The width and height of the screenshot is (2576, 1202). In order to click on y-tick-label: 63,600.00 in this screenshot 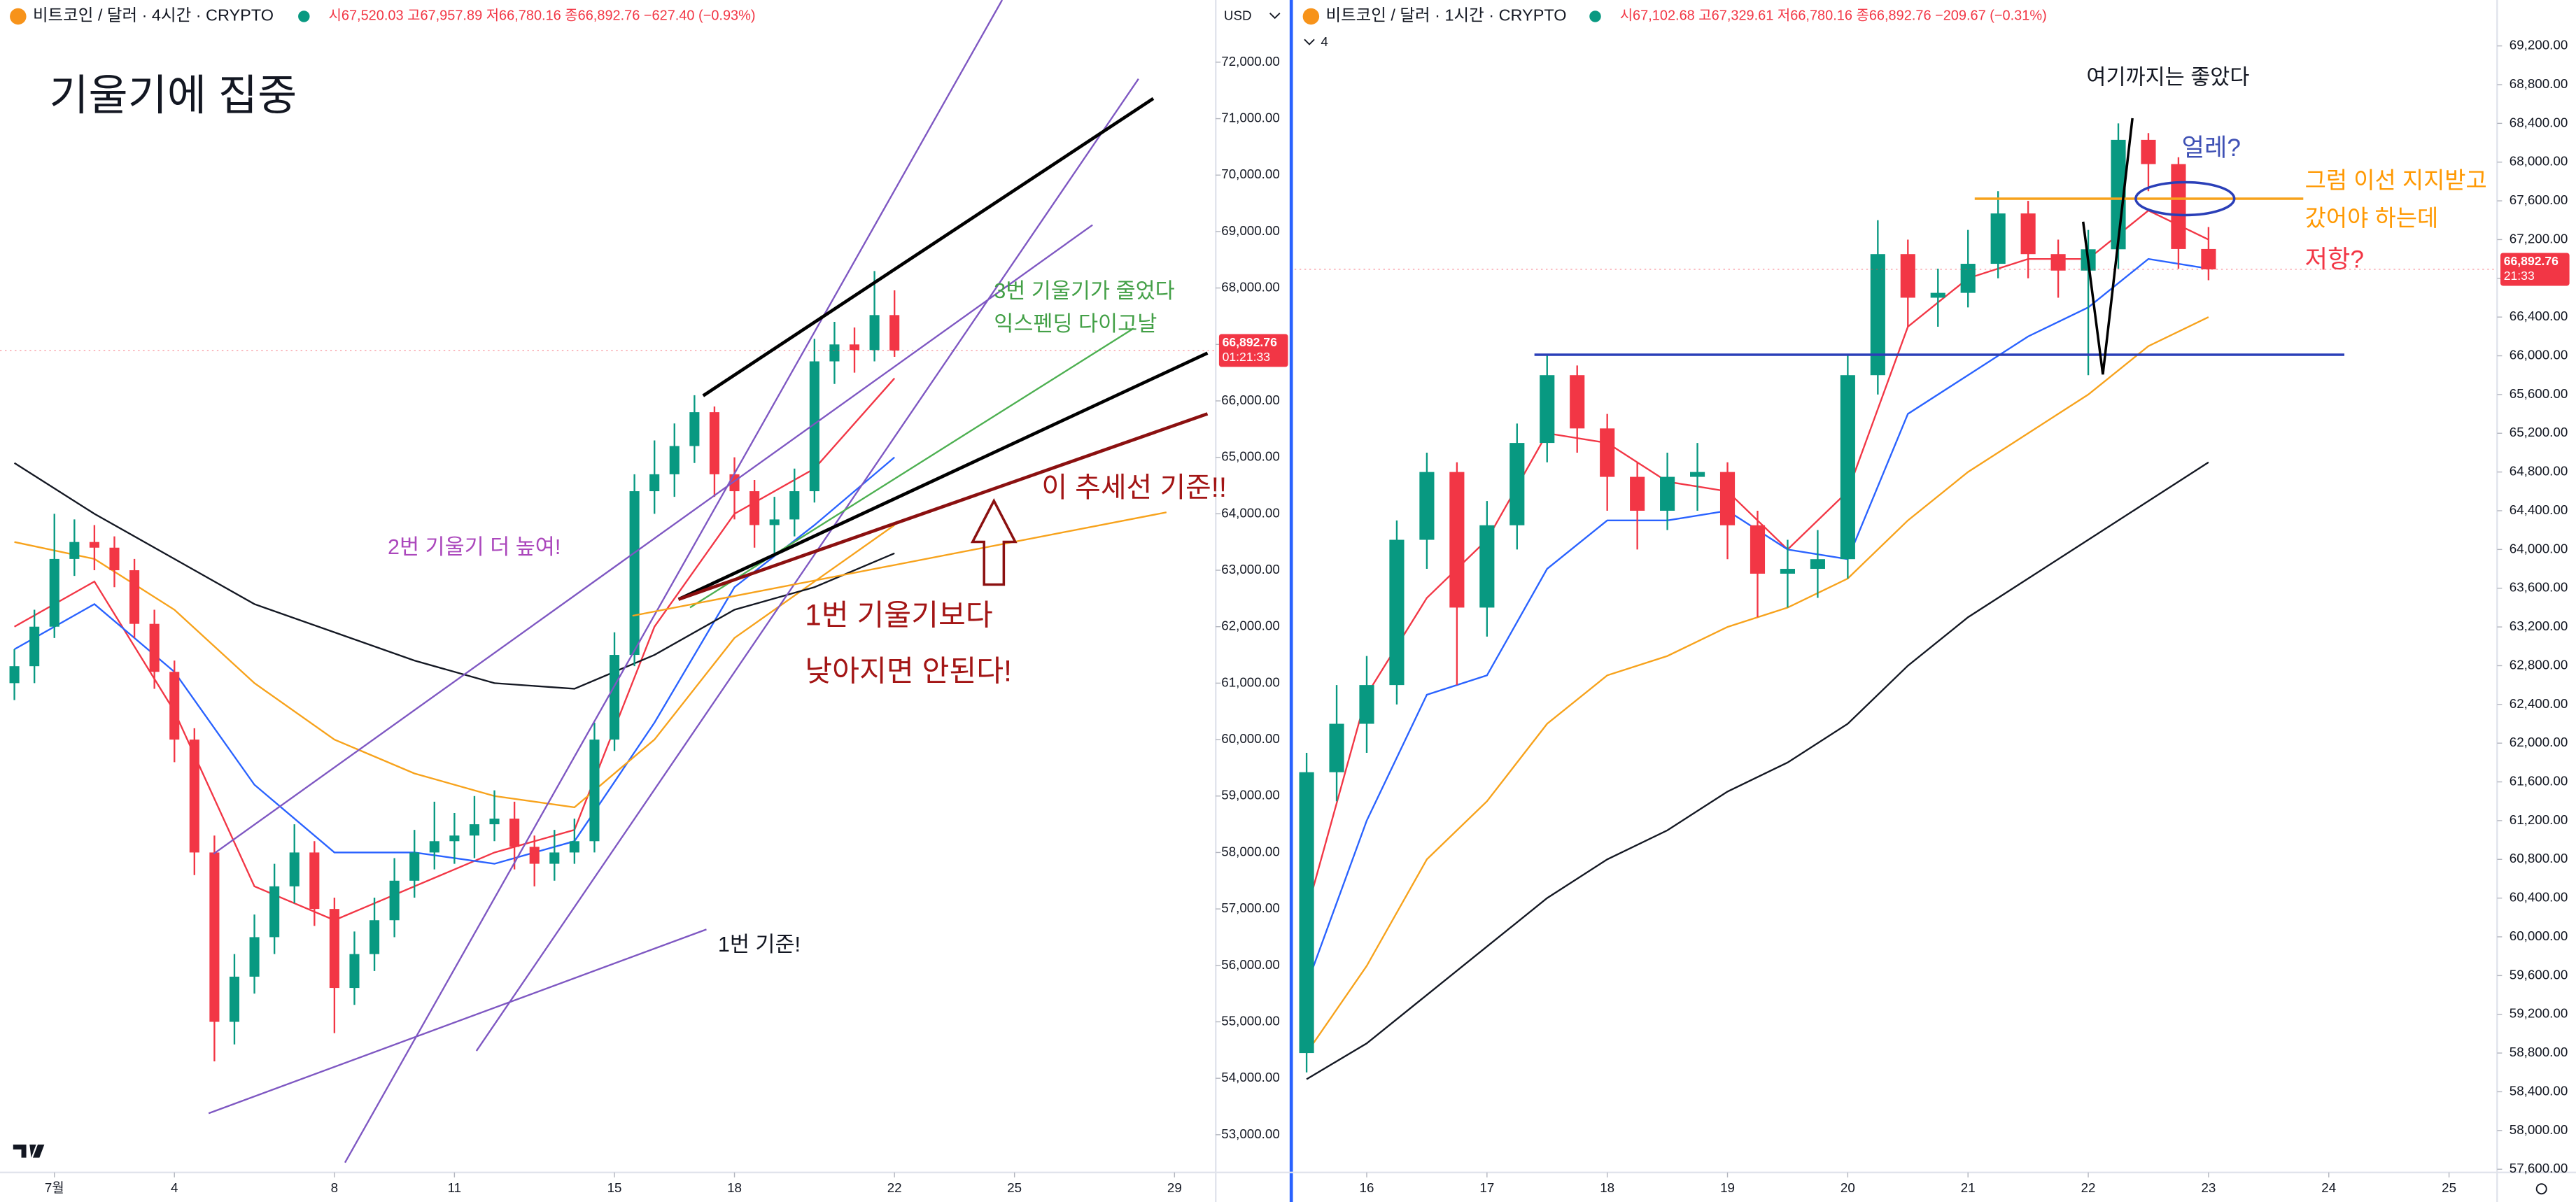, I will do `click(2539, 587)`.